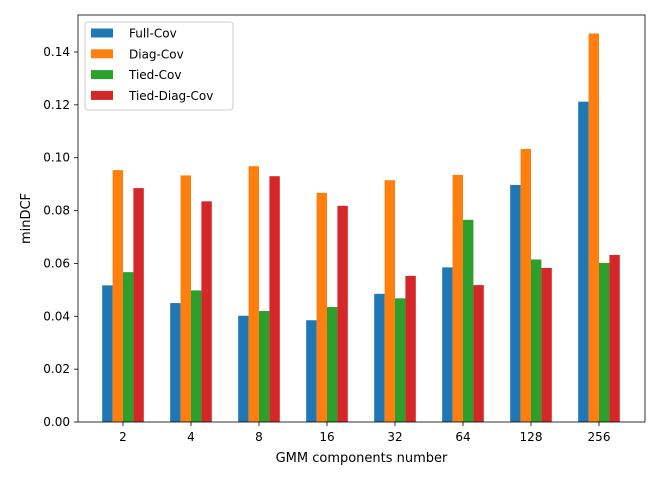  What do you see at coordinates (531, 437) in the screenshot?
I see `x-tick-label: 128` at bounding box center [531, 437].